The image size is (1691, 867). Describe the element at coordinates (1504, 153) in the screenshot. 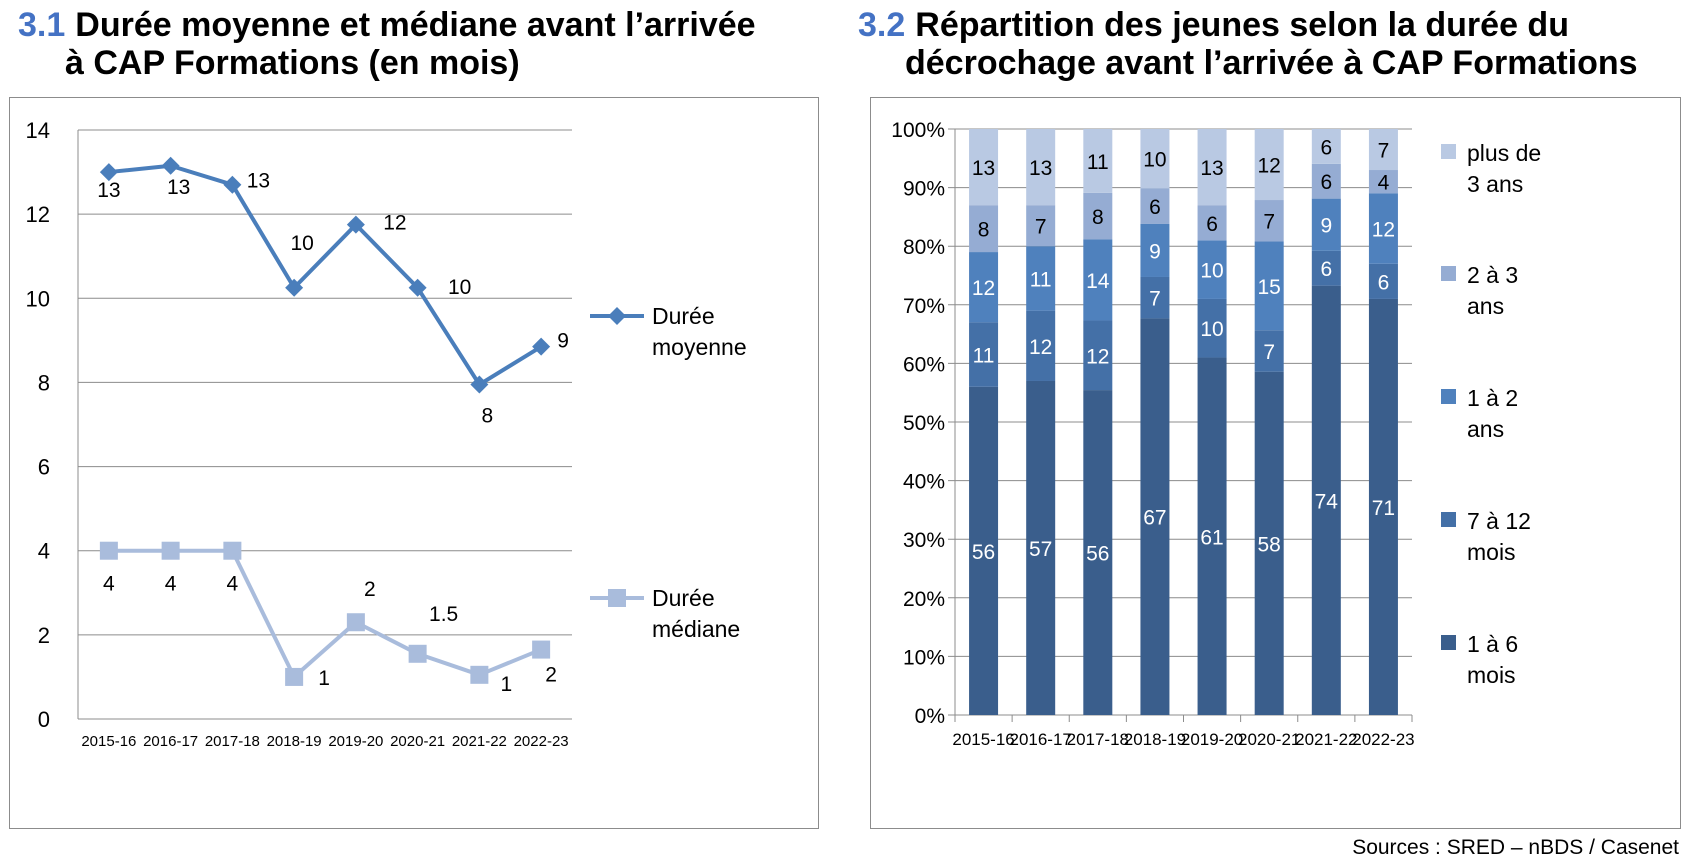

I see `legend-label: plus de` at that location.